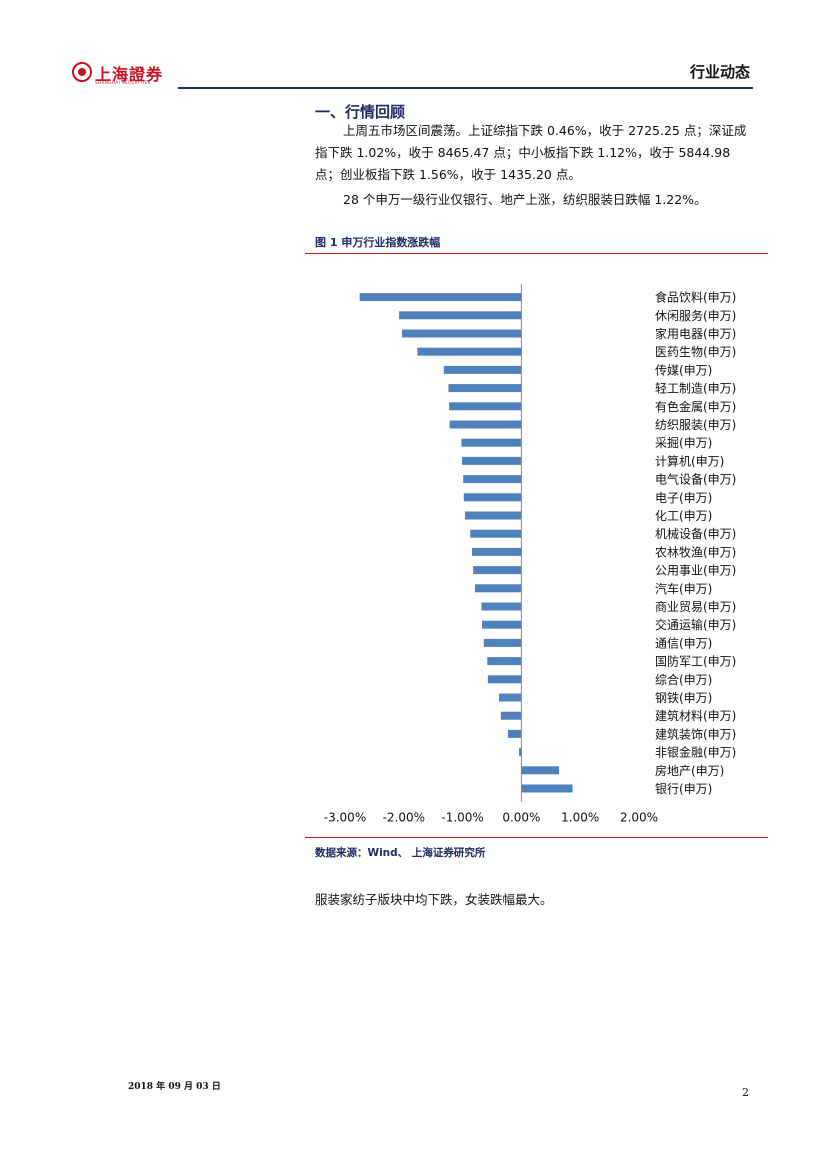  What do you see at coordinates (82, 72) in the screenshot?
I see `logo-emblem-icon` at bounding box center [82, 72].